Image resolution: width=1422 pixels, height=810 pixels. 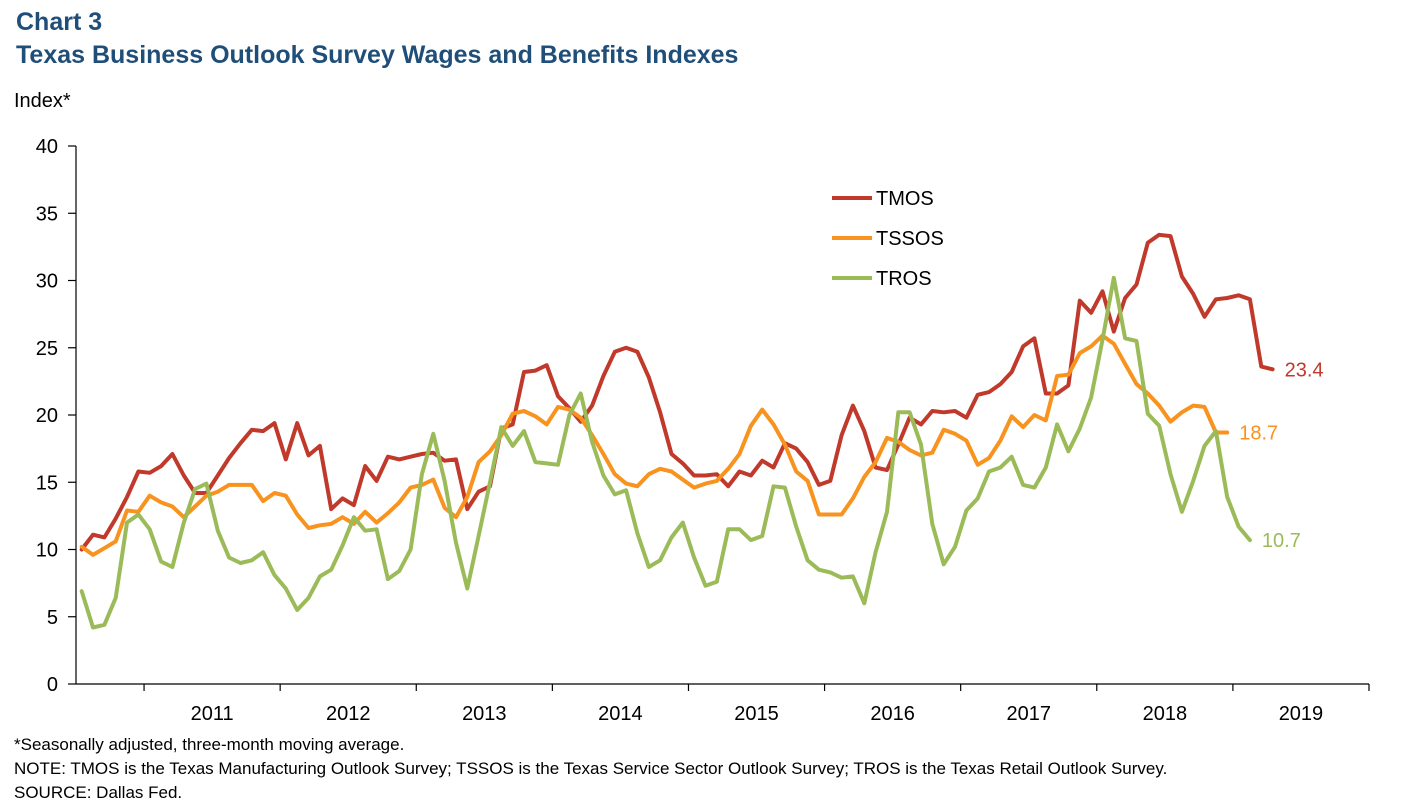 What do you see at coordinates (47, 282) in the screenshot?
I see `y-tick-label: 30` at bounding box center [47, 282].